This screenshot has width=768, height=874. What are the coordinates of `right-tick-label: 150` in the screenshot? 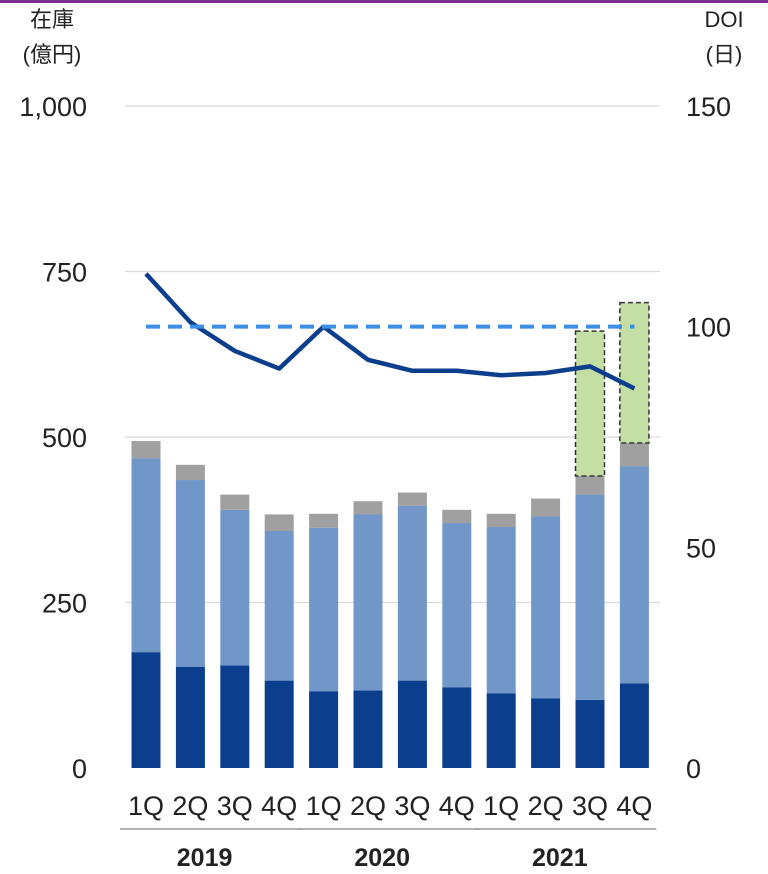 It's located at (708, 107).